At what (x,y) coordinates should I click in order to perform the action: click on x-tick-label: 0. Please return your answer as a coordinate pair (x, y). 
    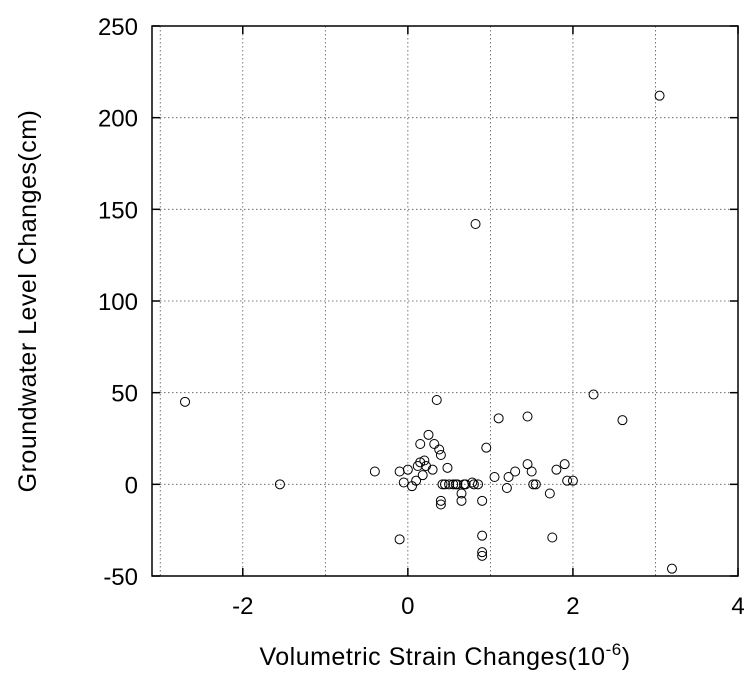
    Looking at the image, I should click on (407, 606).